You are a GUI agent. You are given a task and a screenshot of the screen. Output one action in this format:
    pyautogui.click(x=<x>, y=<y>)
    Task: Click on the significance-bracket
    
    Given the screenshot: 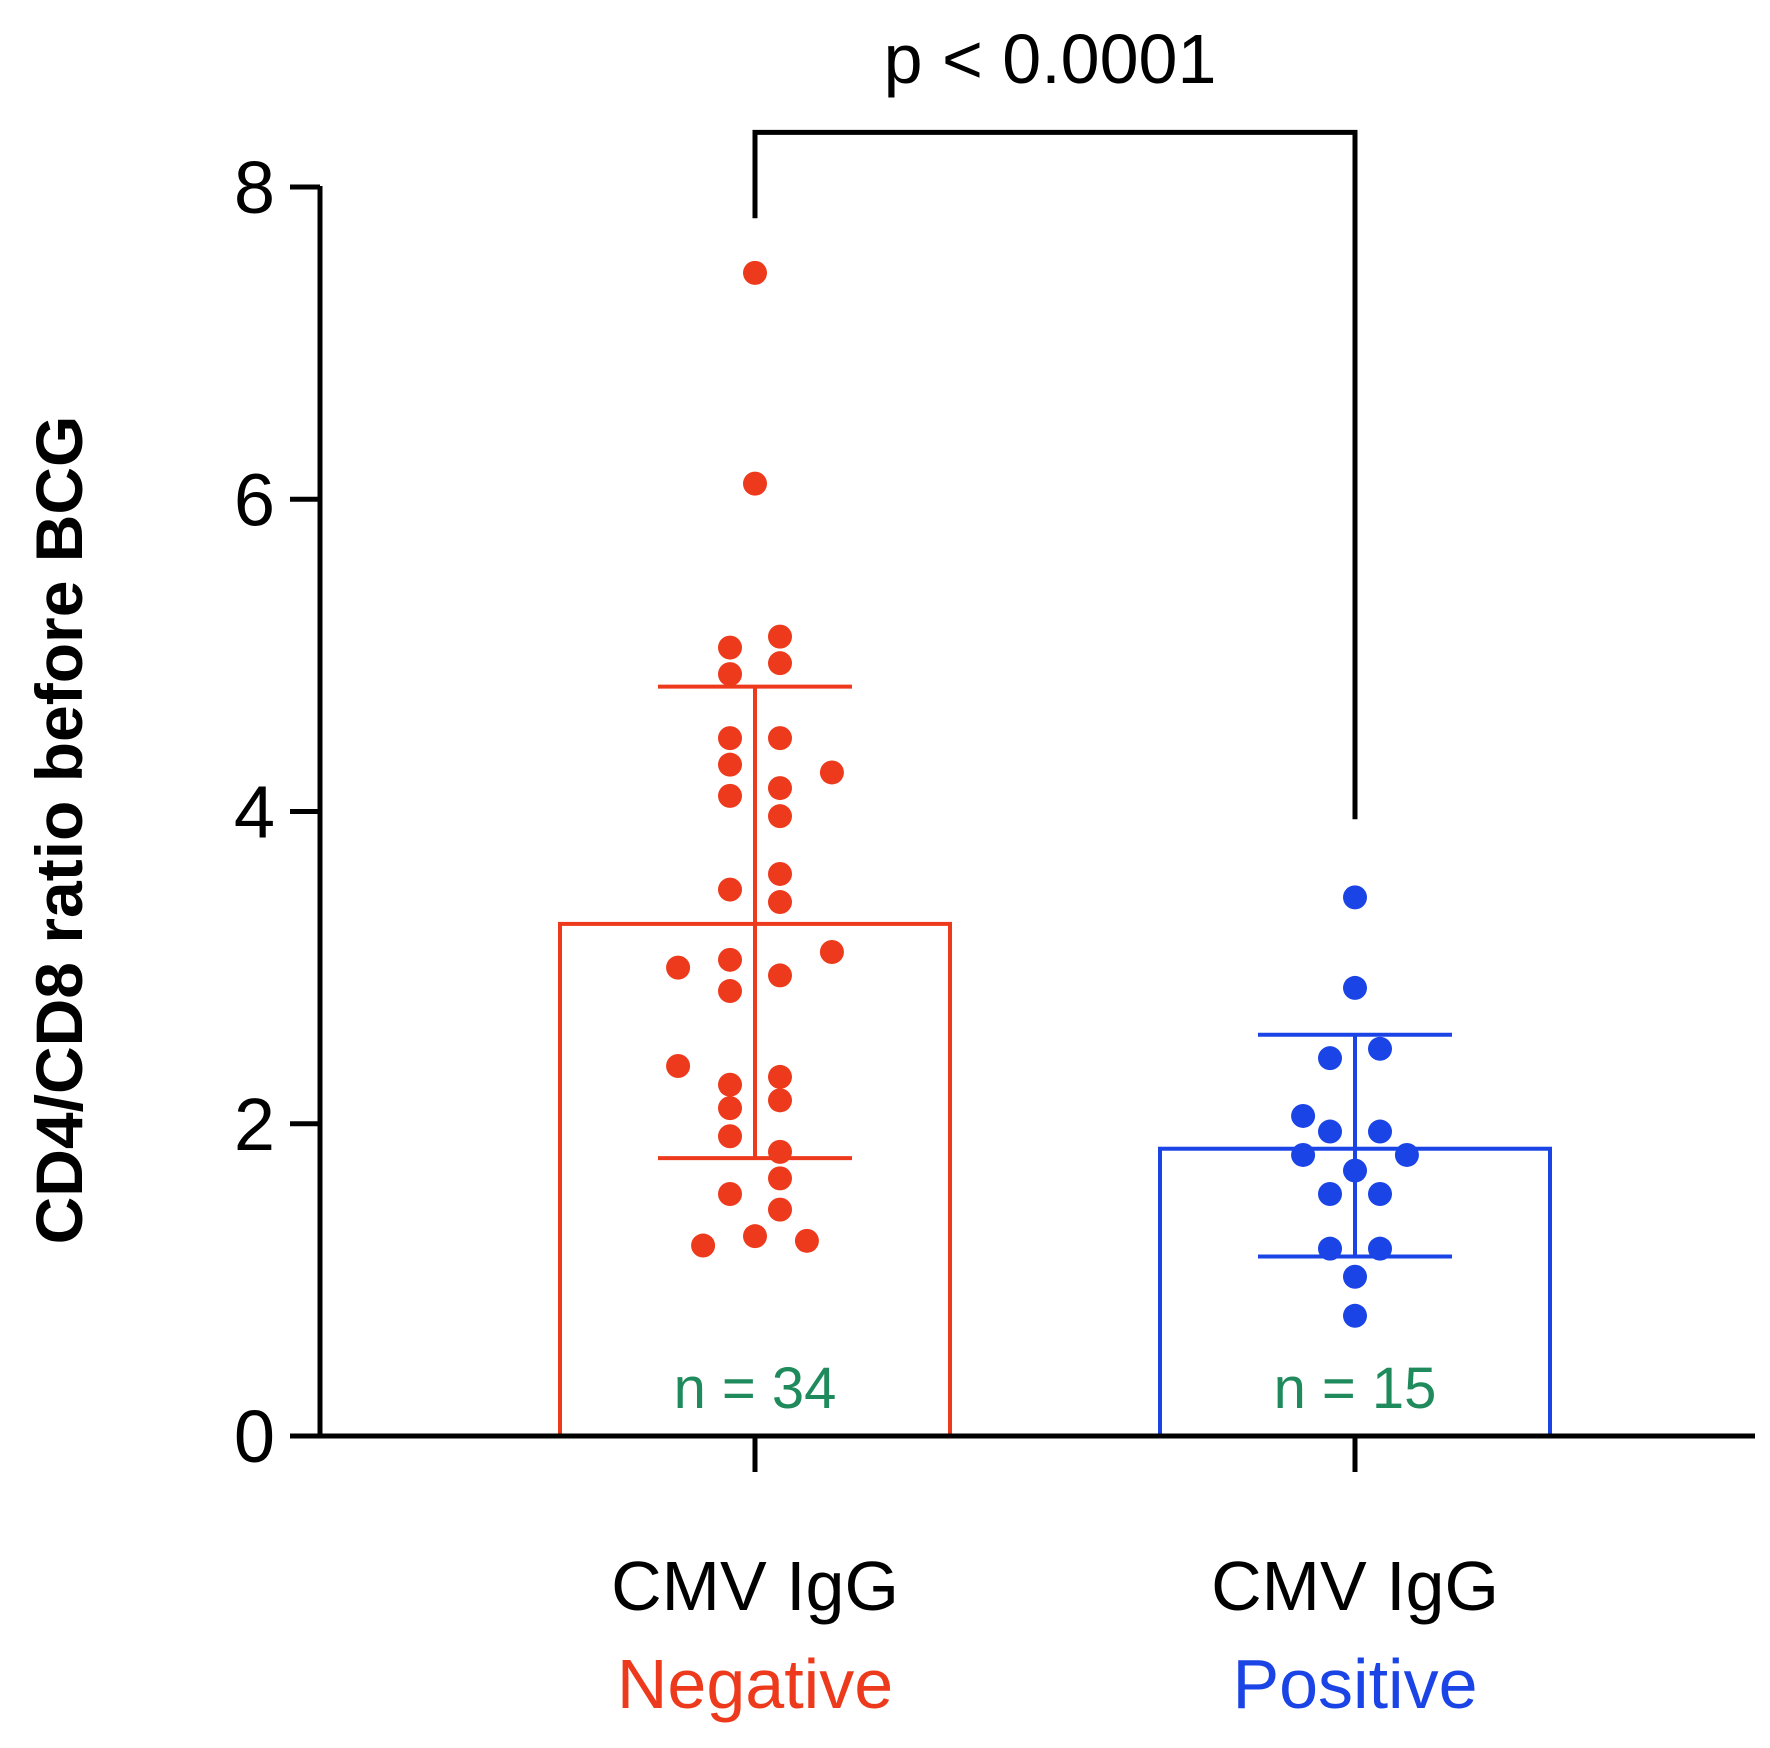 What is the action you would take?
    pyautogui.click(x=1055, y=474)
    